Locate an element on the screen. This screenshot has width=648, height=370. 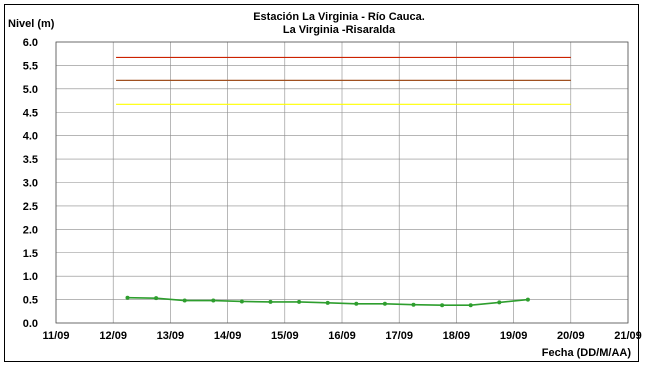
x-tick-label: 20/09 is located at coordinates (571, 336).